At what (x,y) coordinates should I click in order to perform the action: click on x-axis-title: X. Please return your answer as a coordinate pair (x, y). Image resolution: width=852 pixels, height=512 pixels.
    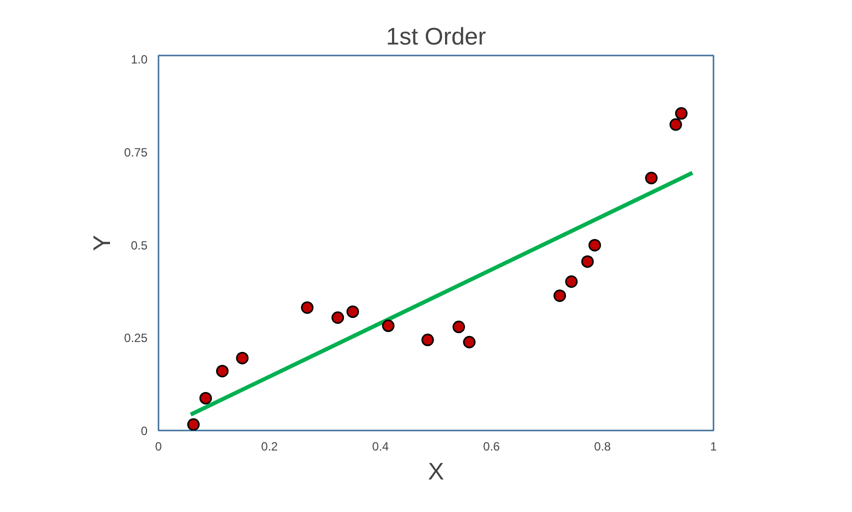
    Looking at the image, I should click on (436, 472).